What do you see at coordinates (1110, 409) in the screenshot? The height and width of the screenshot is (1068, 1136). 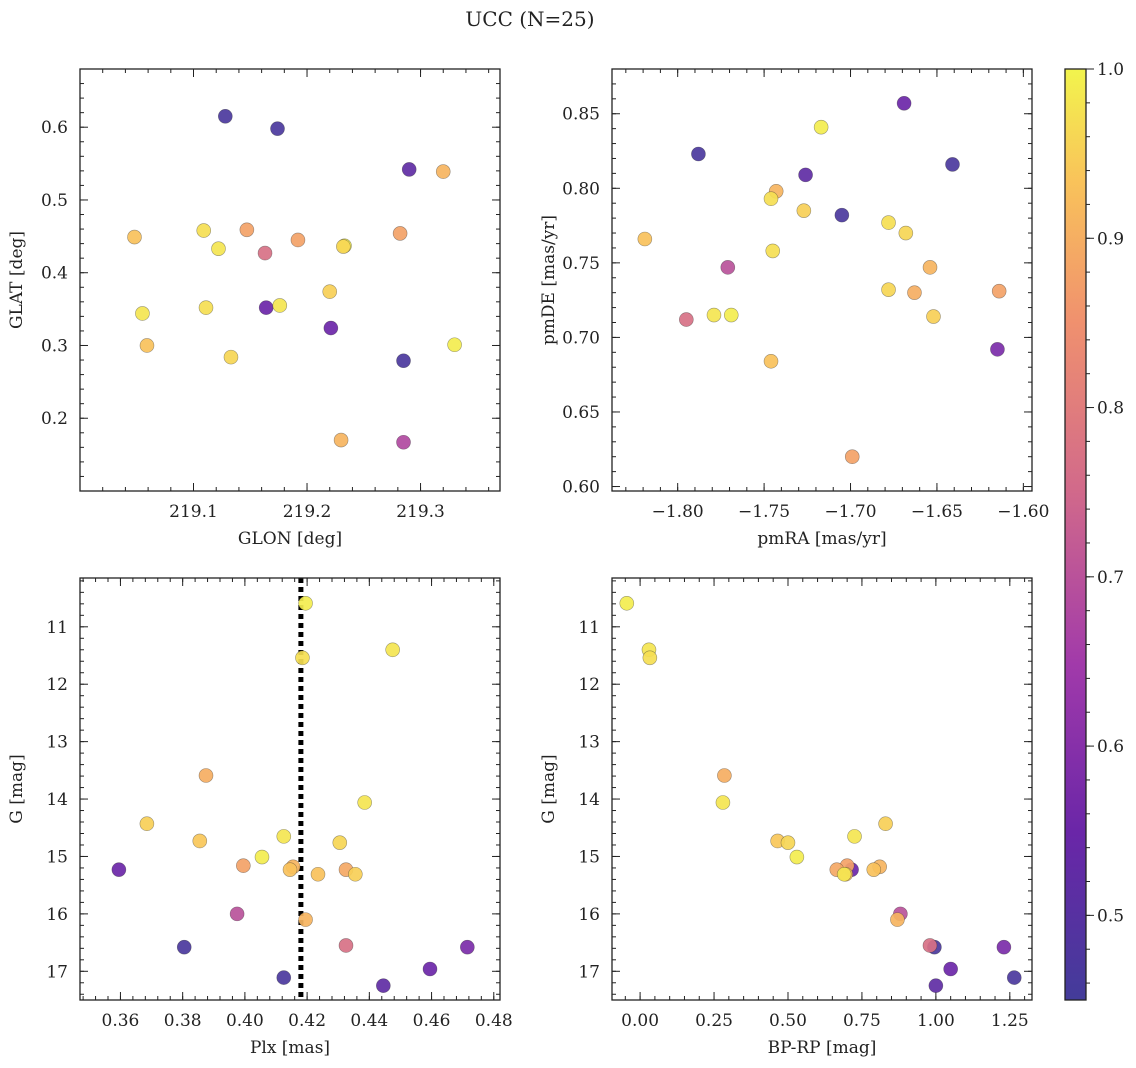 I see `colorbar-tick-label: 0.8` at bounding box center [1110, 409].